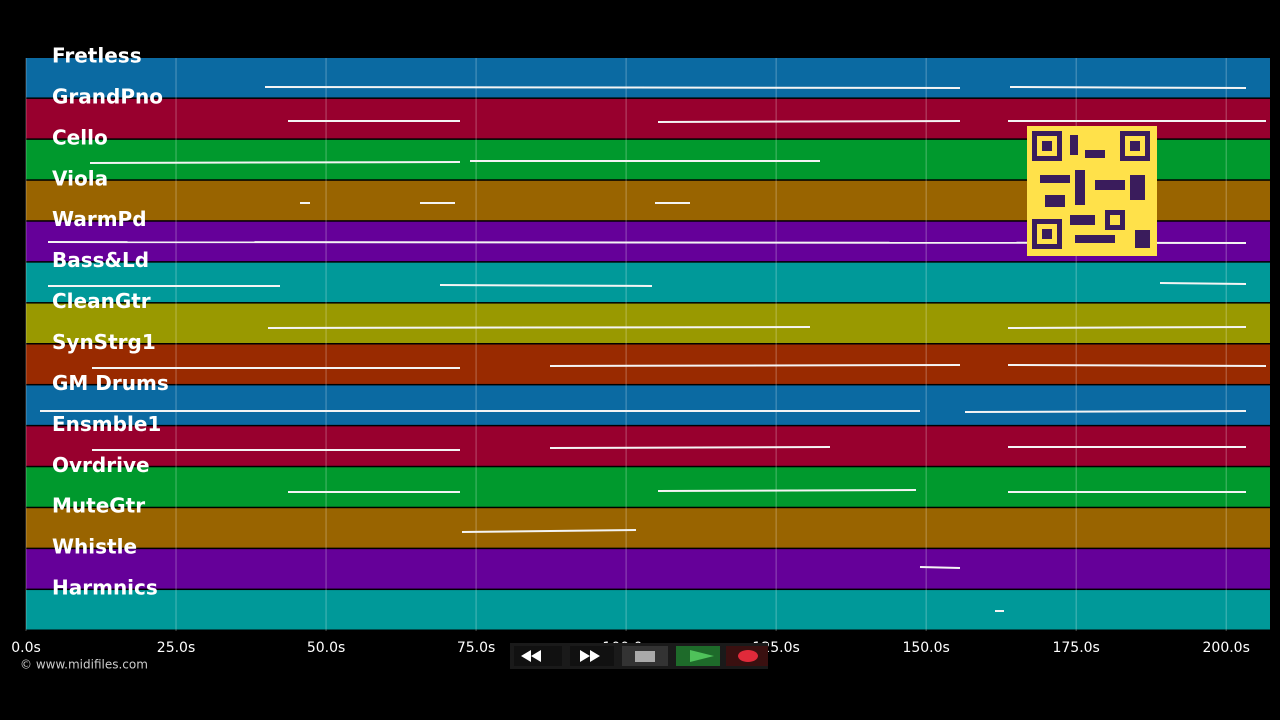 The image size is (1280, 720). Describe the element at coordinates (747, 656) in the screenshot. I see `record-button` at that location.